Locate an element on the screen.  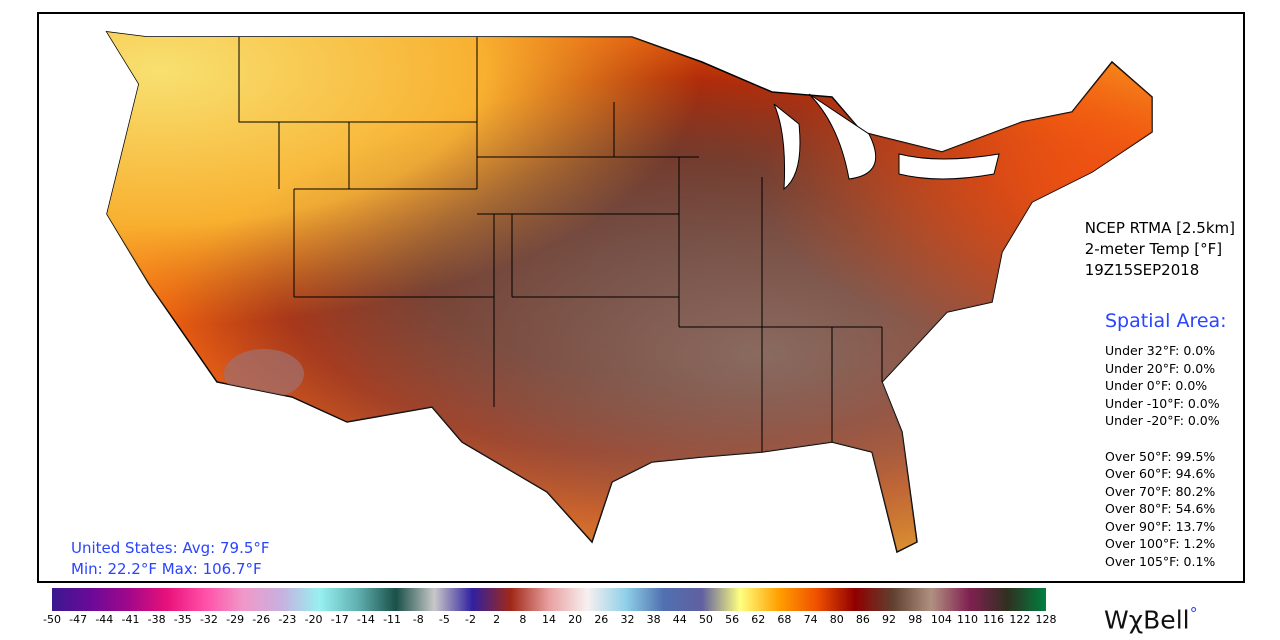
stat-under: Under 0°F: 0.0% is located at coordinates (1156, 385).